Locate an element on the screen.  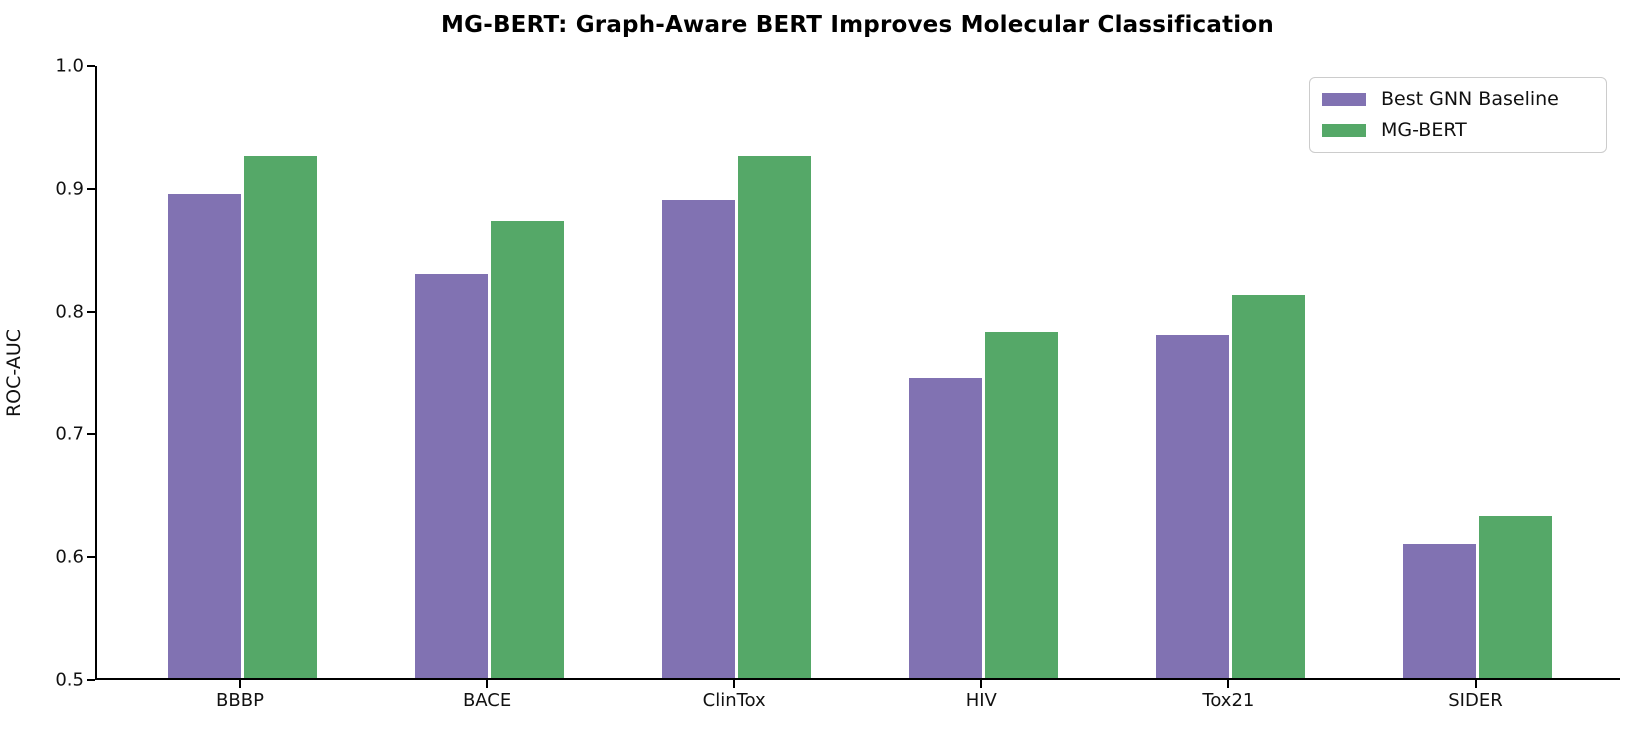
bar-ClinTox-baseline is located at coordinates (698, 439).